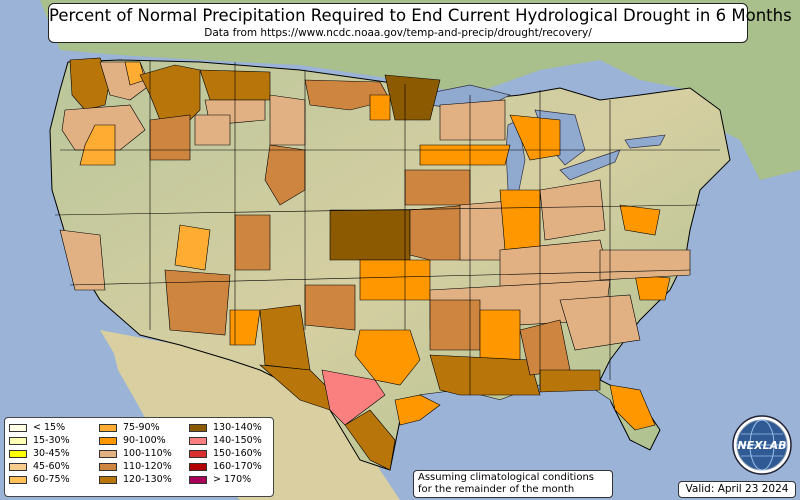 The image size is (800, 500). Describe the element at coordinates (395, 280) in the screenshot. I see `region-ks-orange` at that location.